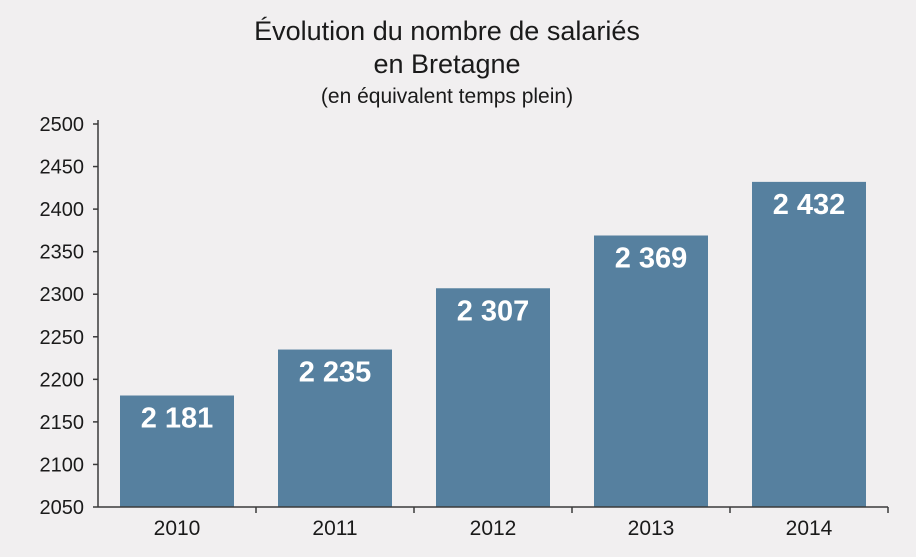 This screenshot has width=916, height=557. What do you see at coordinates (809, 344) in the screenshot?
I see `bar-2014` at bounding box center [809, 344].